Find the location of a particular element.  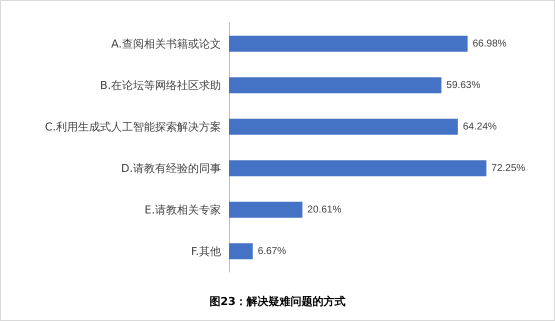

data-label: 66.98% is located at coordinates (489, 44).